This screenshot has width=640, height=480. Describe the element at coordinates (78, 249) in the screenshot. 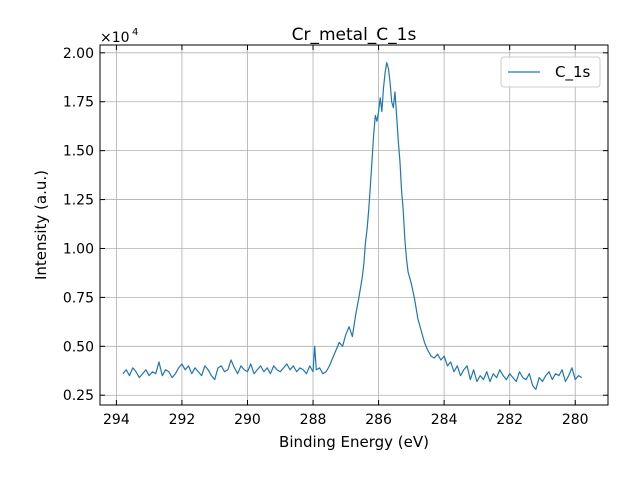

I see `y-tick-label: 1.00` at that location.